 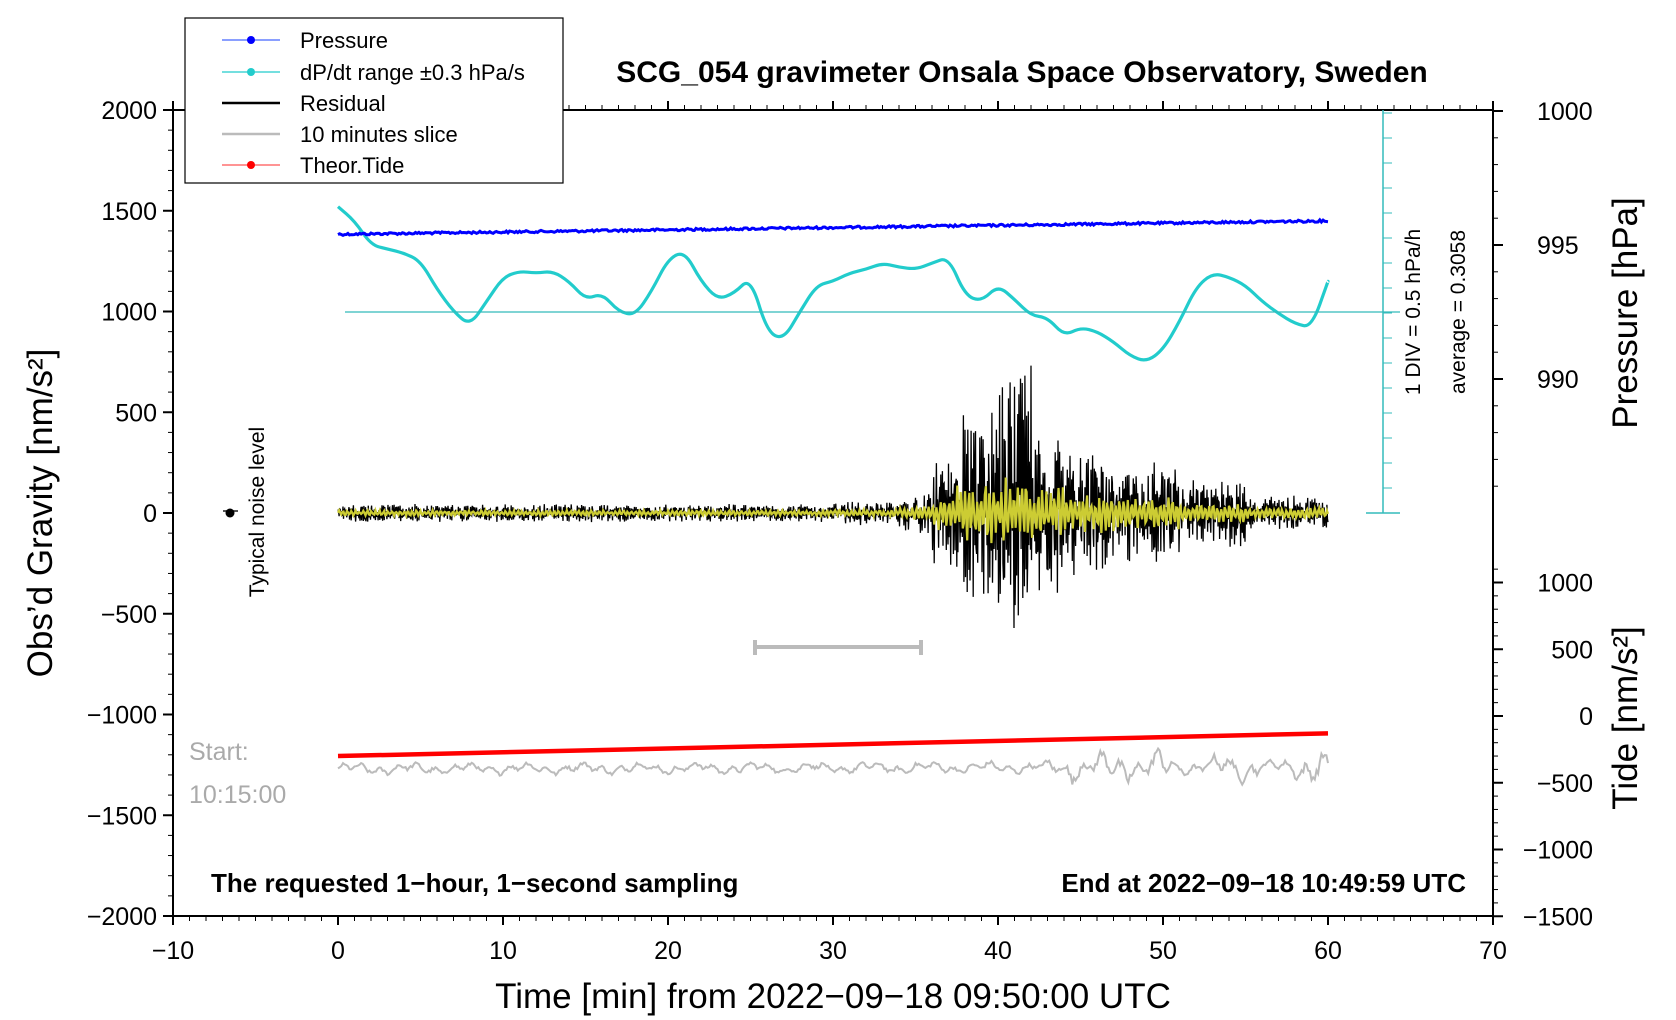 I want to click on tide-tick-label: 1000, so click(x=1565, y=584).